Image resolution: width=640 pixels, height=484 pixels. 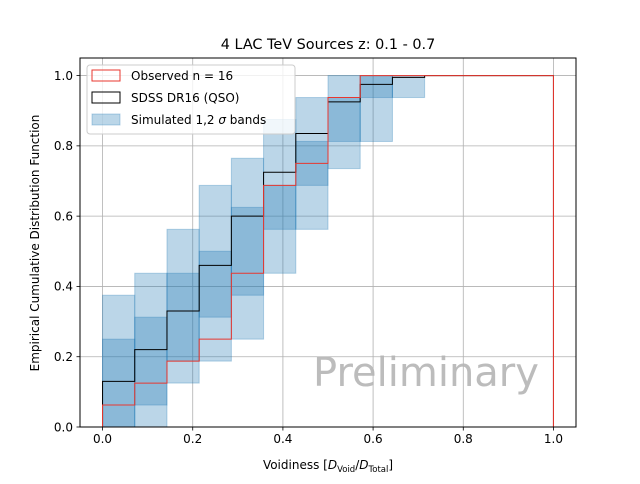 What do you see at coordinates (63, 427) in the screenshot?
I see `y-tick-label: 0.0` at bounding box center [63, 427].